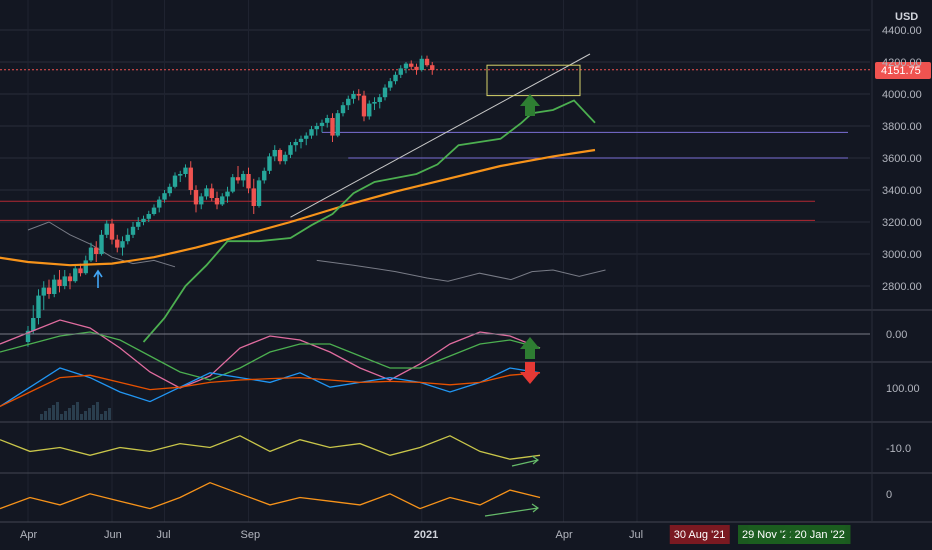 This screenshot has width=932, height=550. I want to click on indicator-series-line, so click(270, 354).